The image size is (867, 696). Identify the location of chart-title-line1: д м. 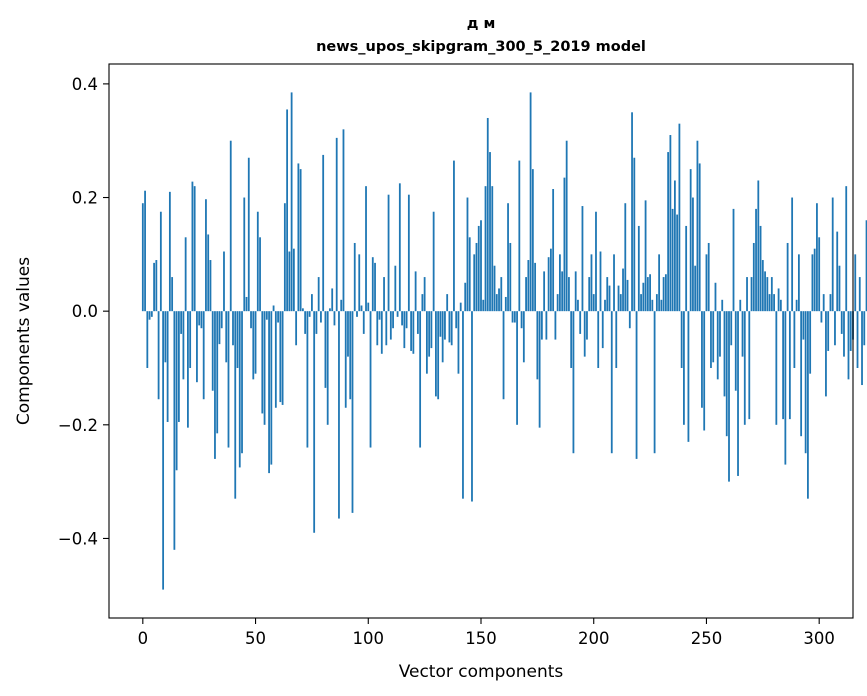
(481, 24).